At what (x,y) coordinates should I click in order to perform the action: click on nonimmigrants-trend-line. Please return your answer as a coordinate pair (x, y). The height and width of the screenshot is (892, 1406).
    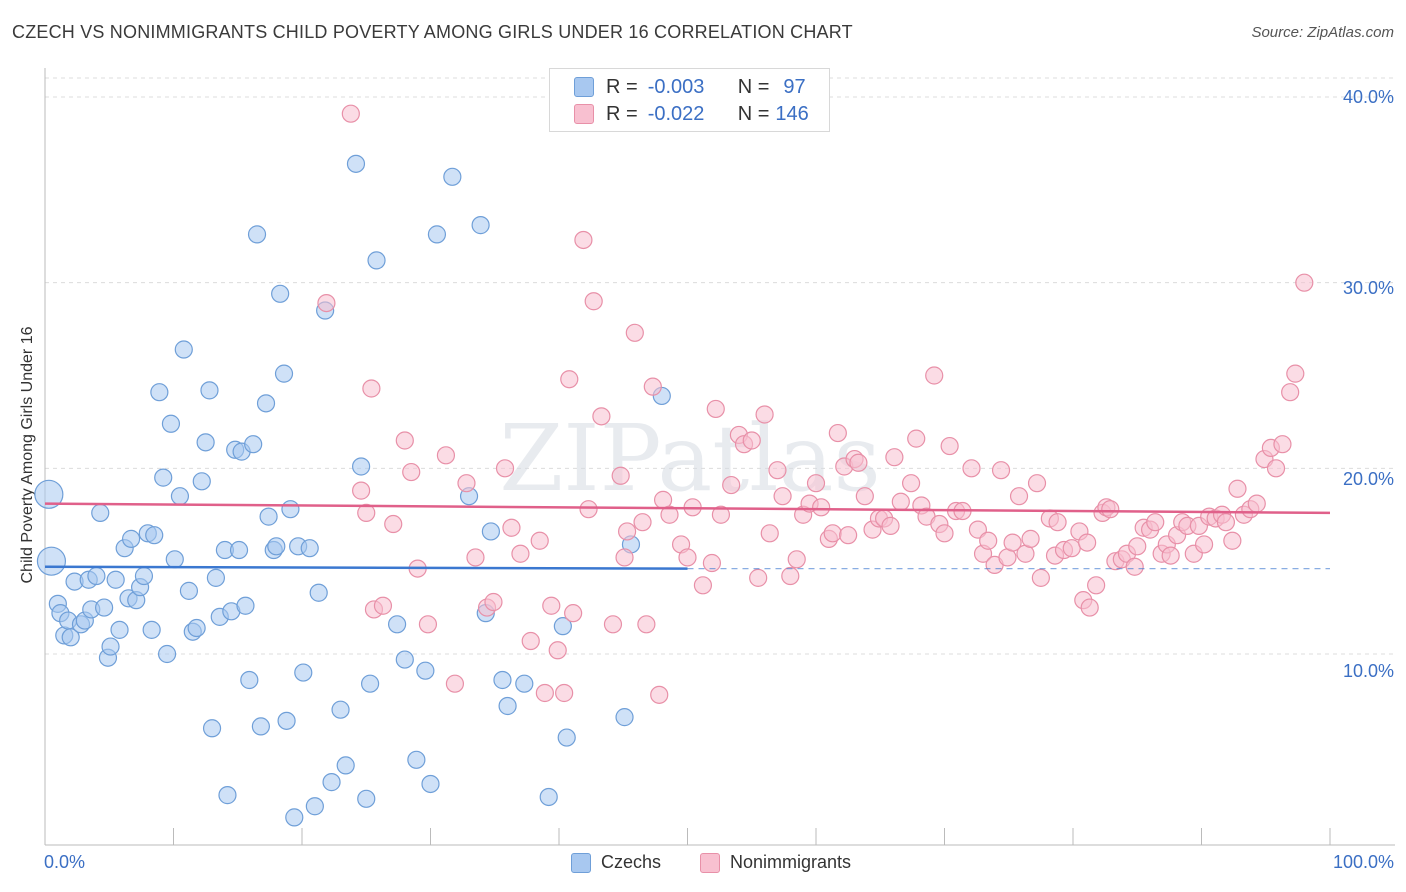
    Looking at the image, I should click on (687, 508).